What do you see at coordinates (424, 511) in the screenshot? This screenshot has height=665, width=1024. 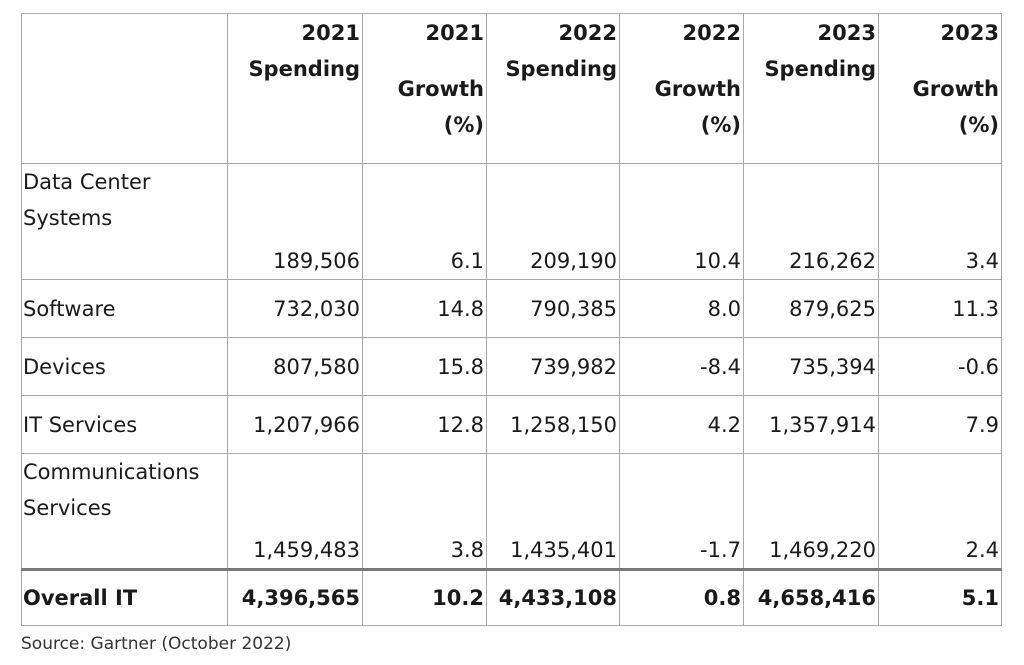 I see `table-cell: 3.8` at bounding box center [424, 511].